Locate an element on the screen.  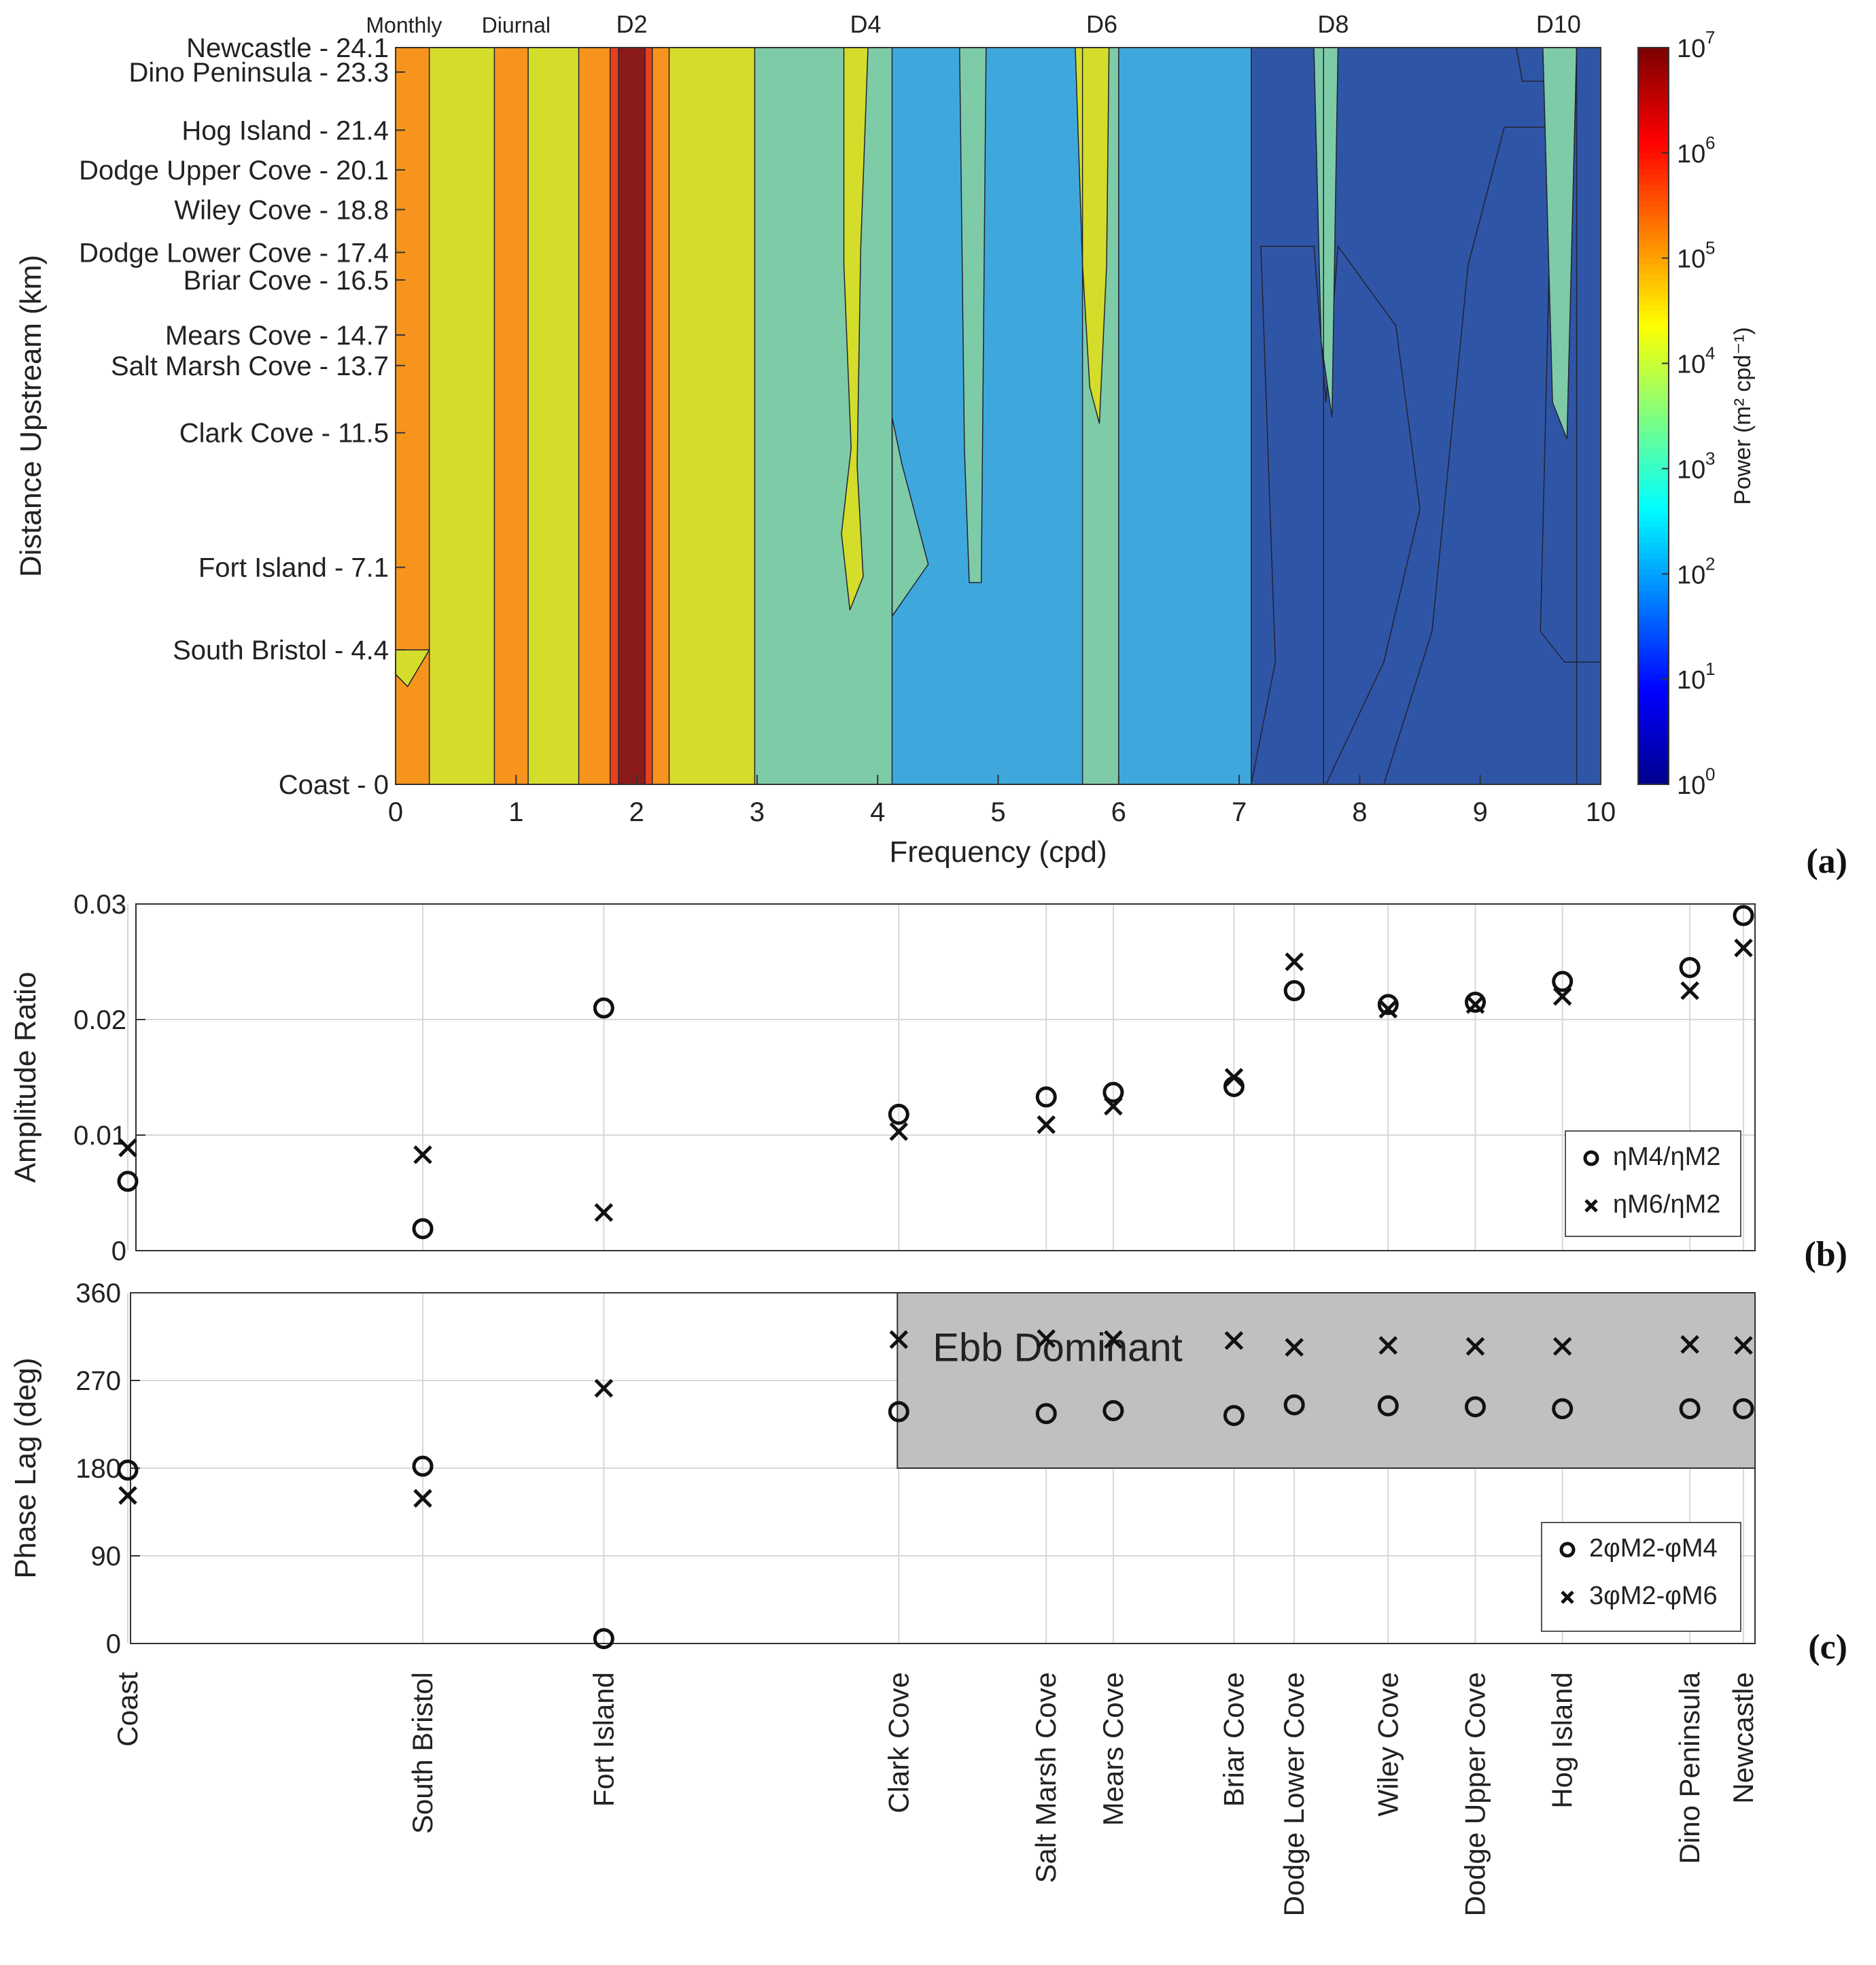
x-axis-label: Frequency (cpd) is located at coordinates (998, 852).